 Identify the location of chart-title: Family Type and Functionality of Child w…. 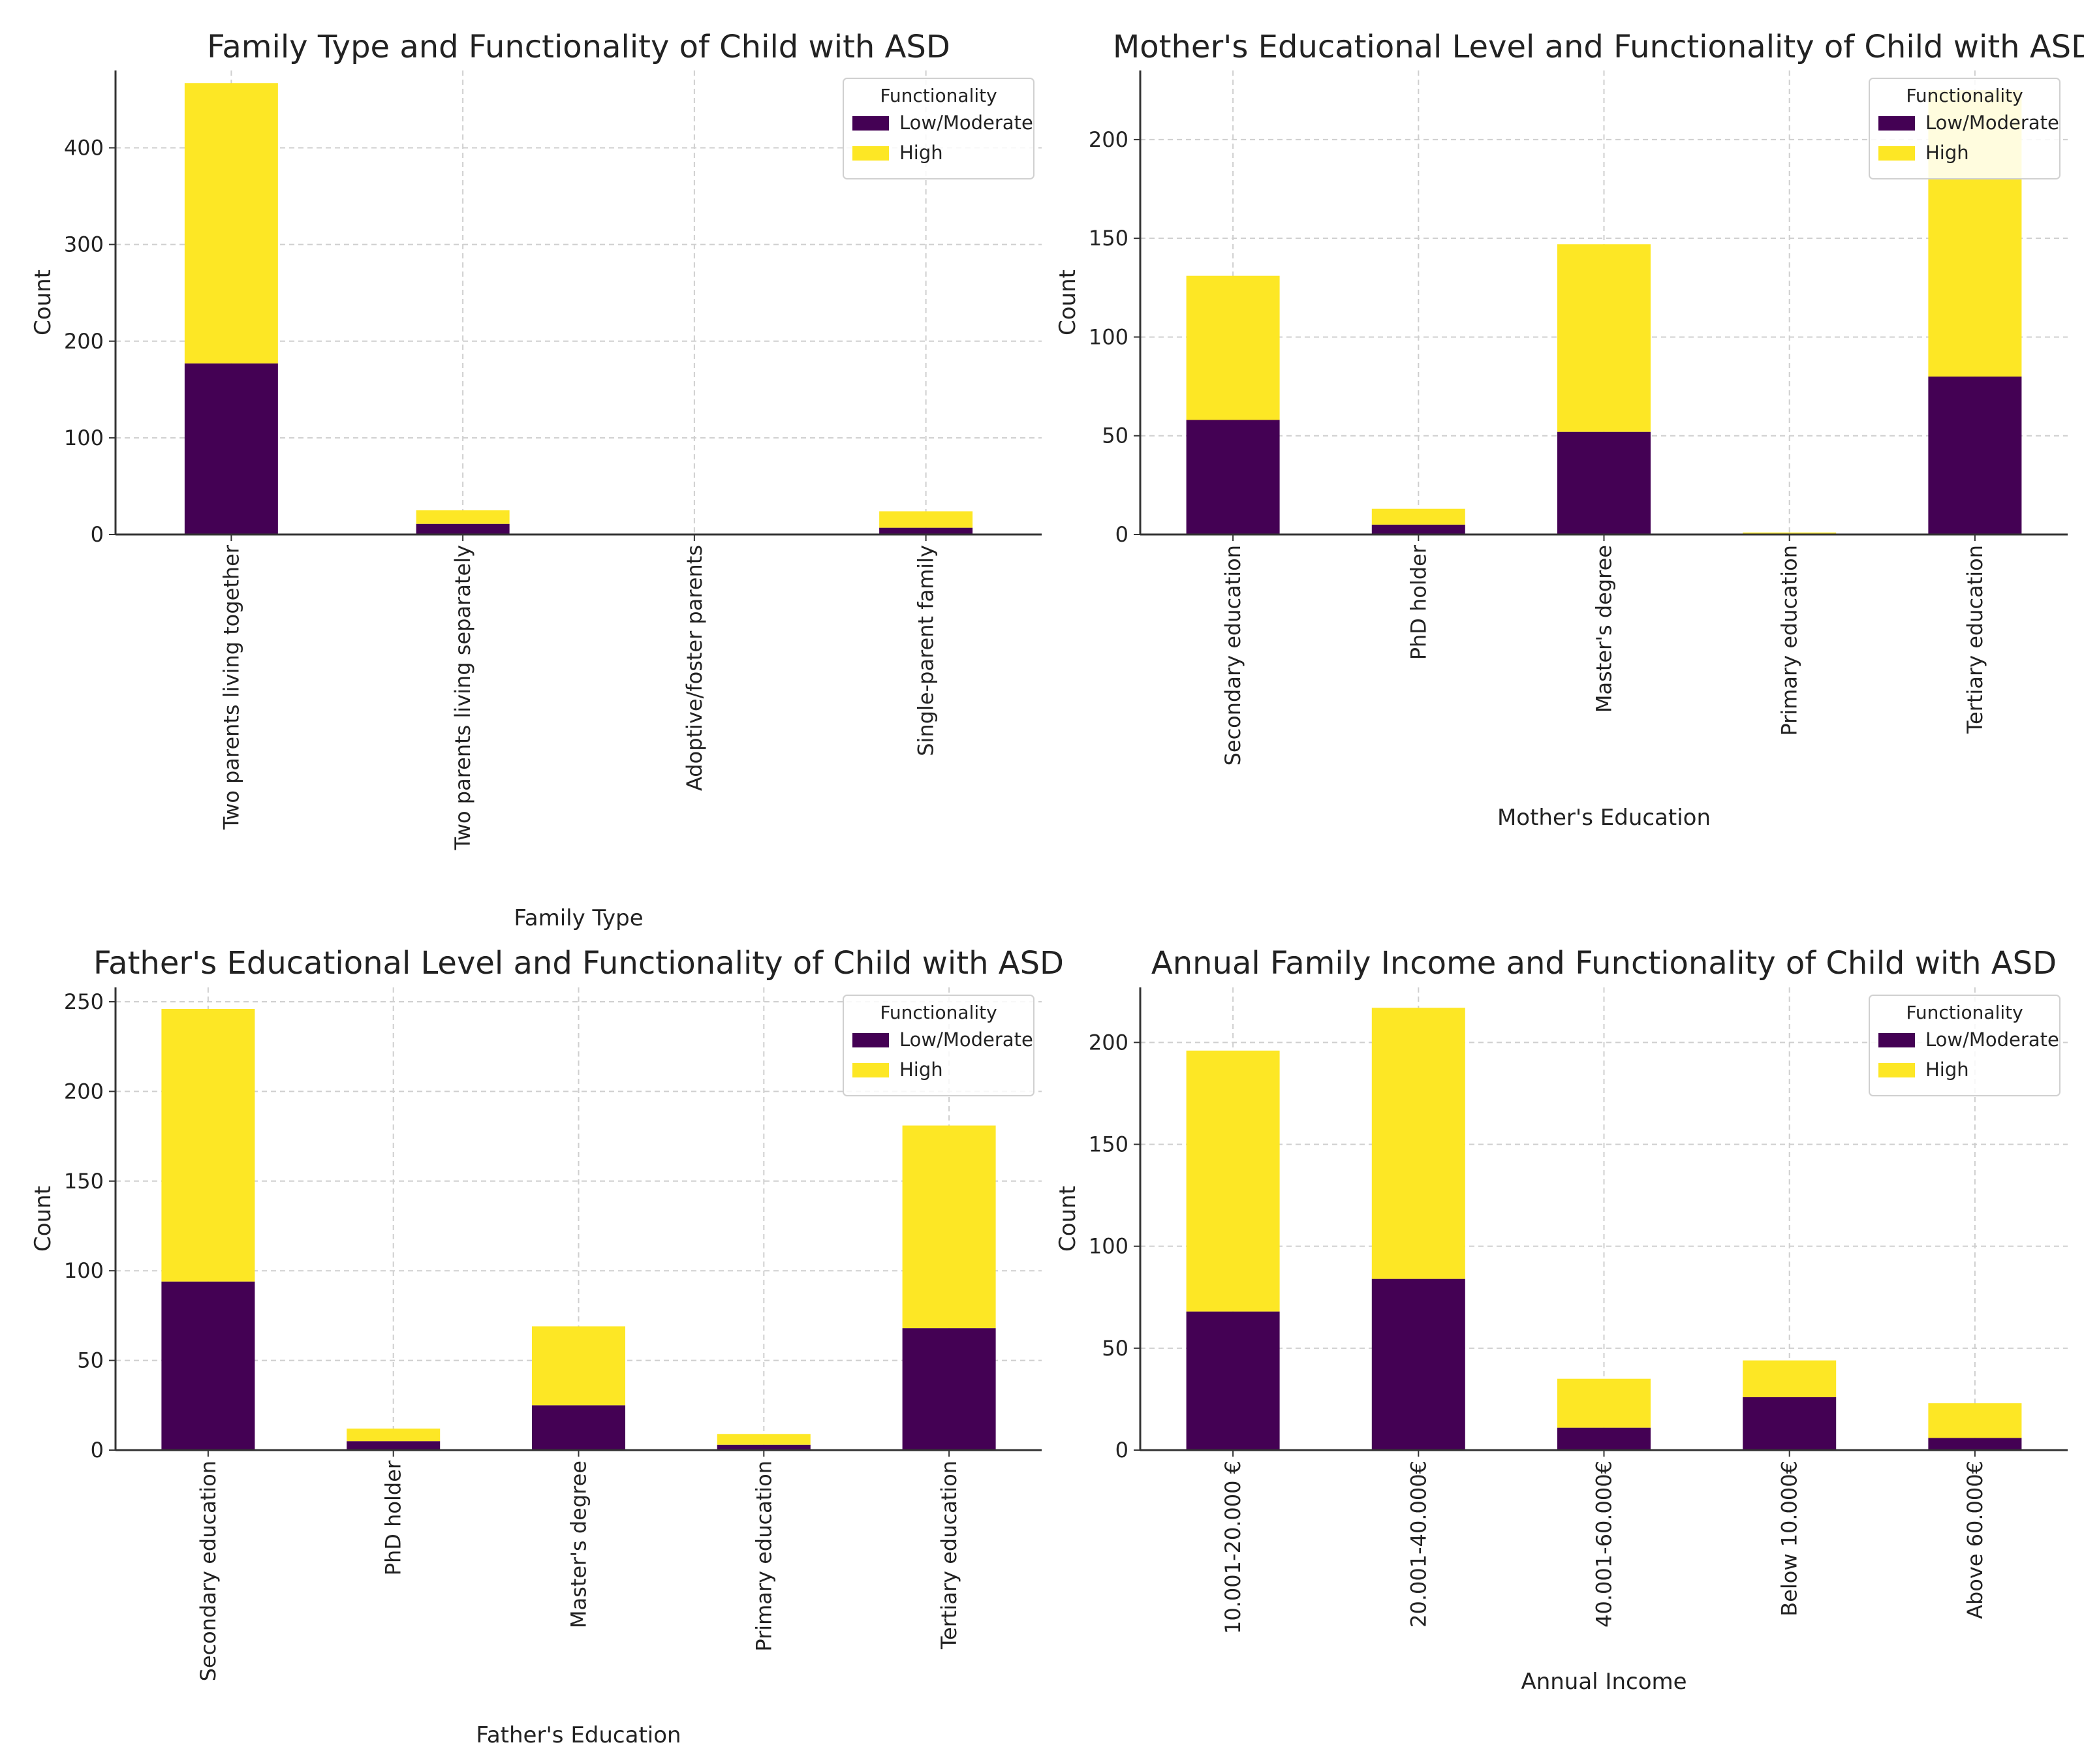
(578, 47).